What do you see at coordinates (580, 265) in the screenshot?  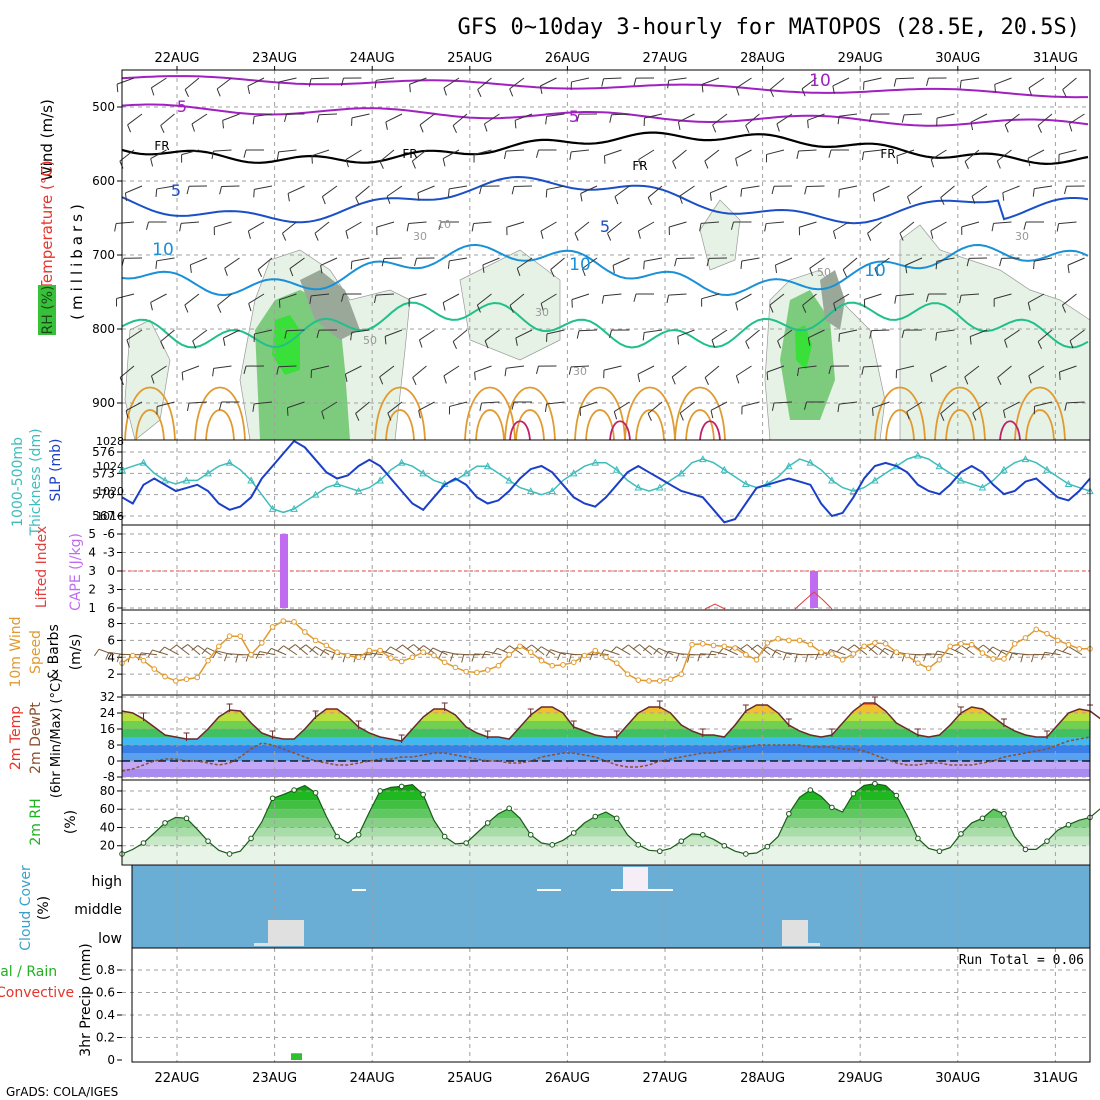 I see `contour-label: 10` at bounding box center [580, 265].